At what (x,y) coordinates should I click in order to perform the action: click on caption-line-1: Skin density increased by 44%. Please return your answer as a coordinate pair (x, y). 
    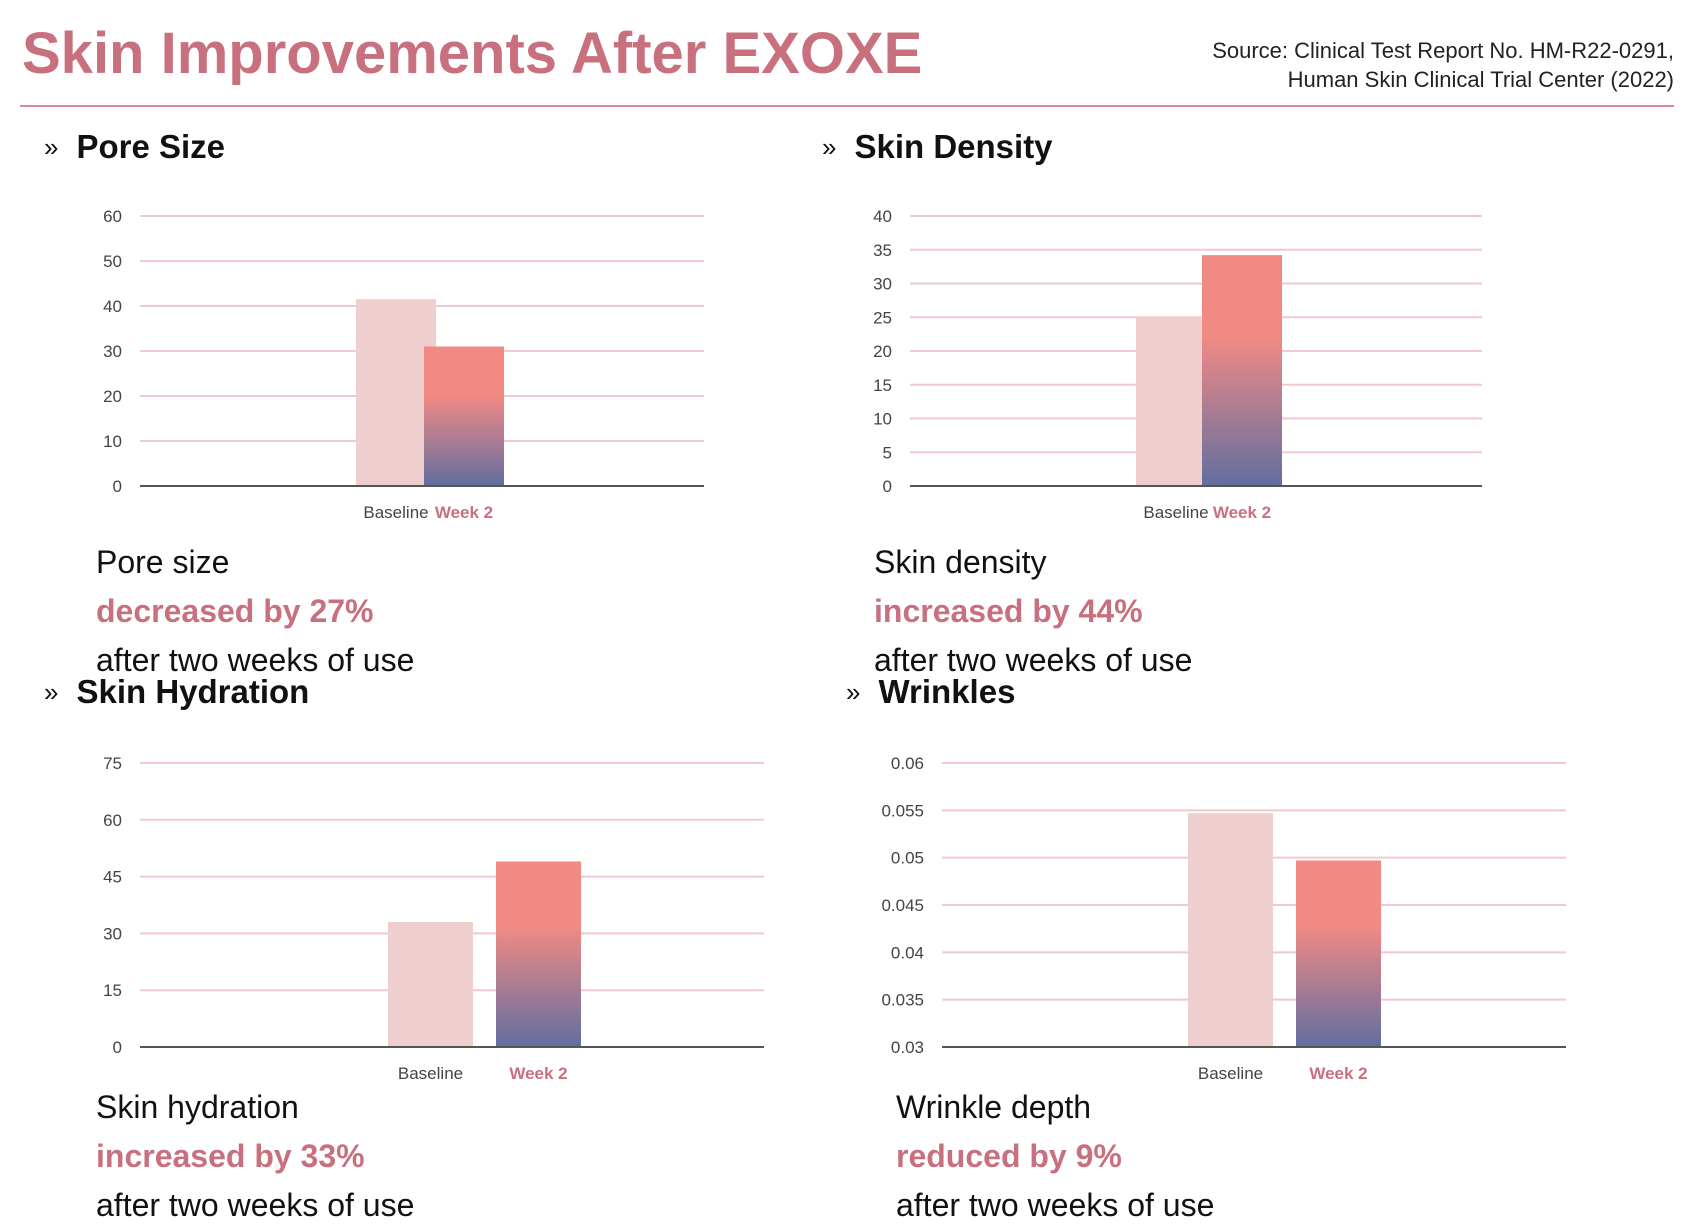
    Looking at the image, I should click on (1033, 587).